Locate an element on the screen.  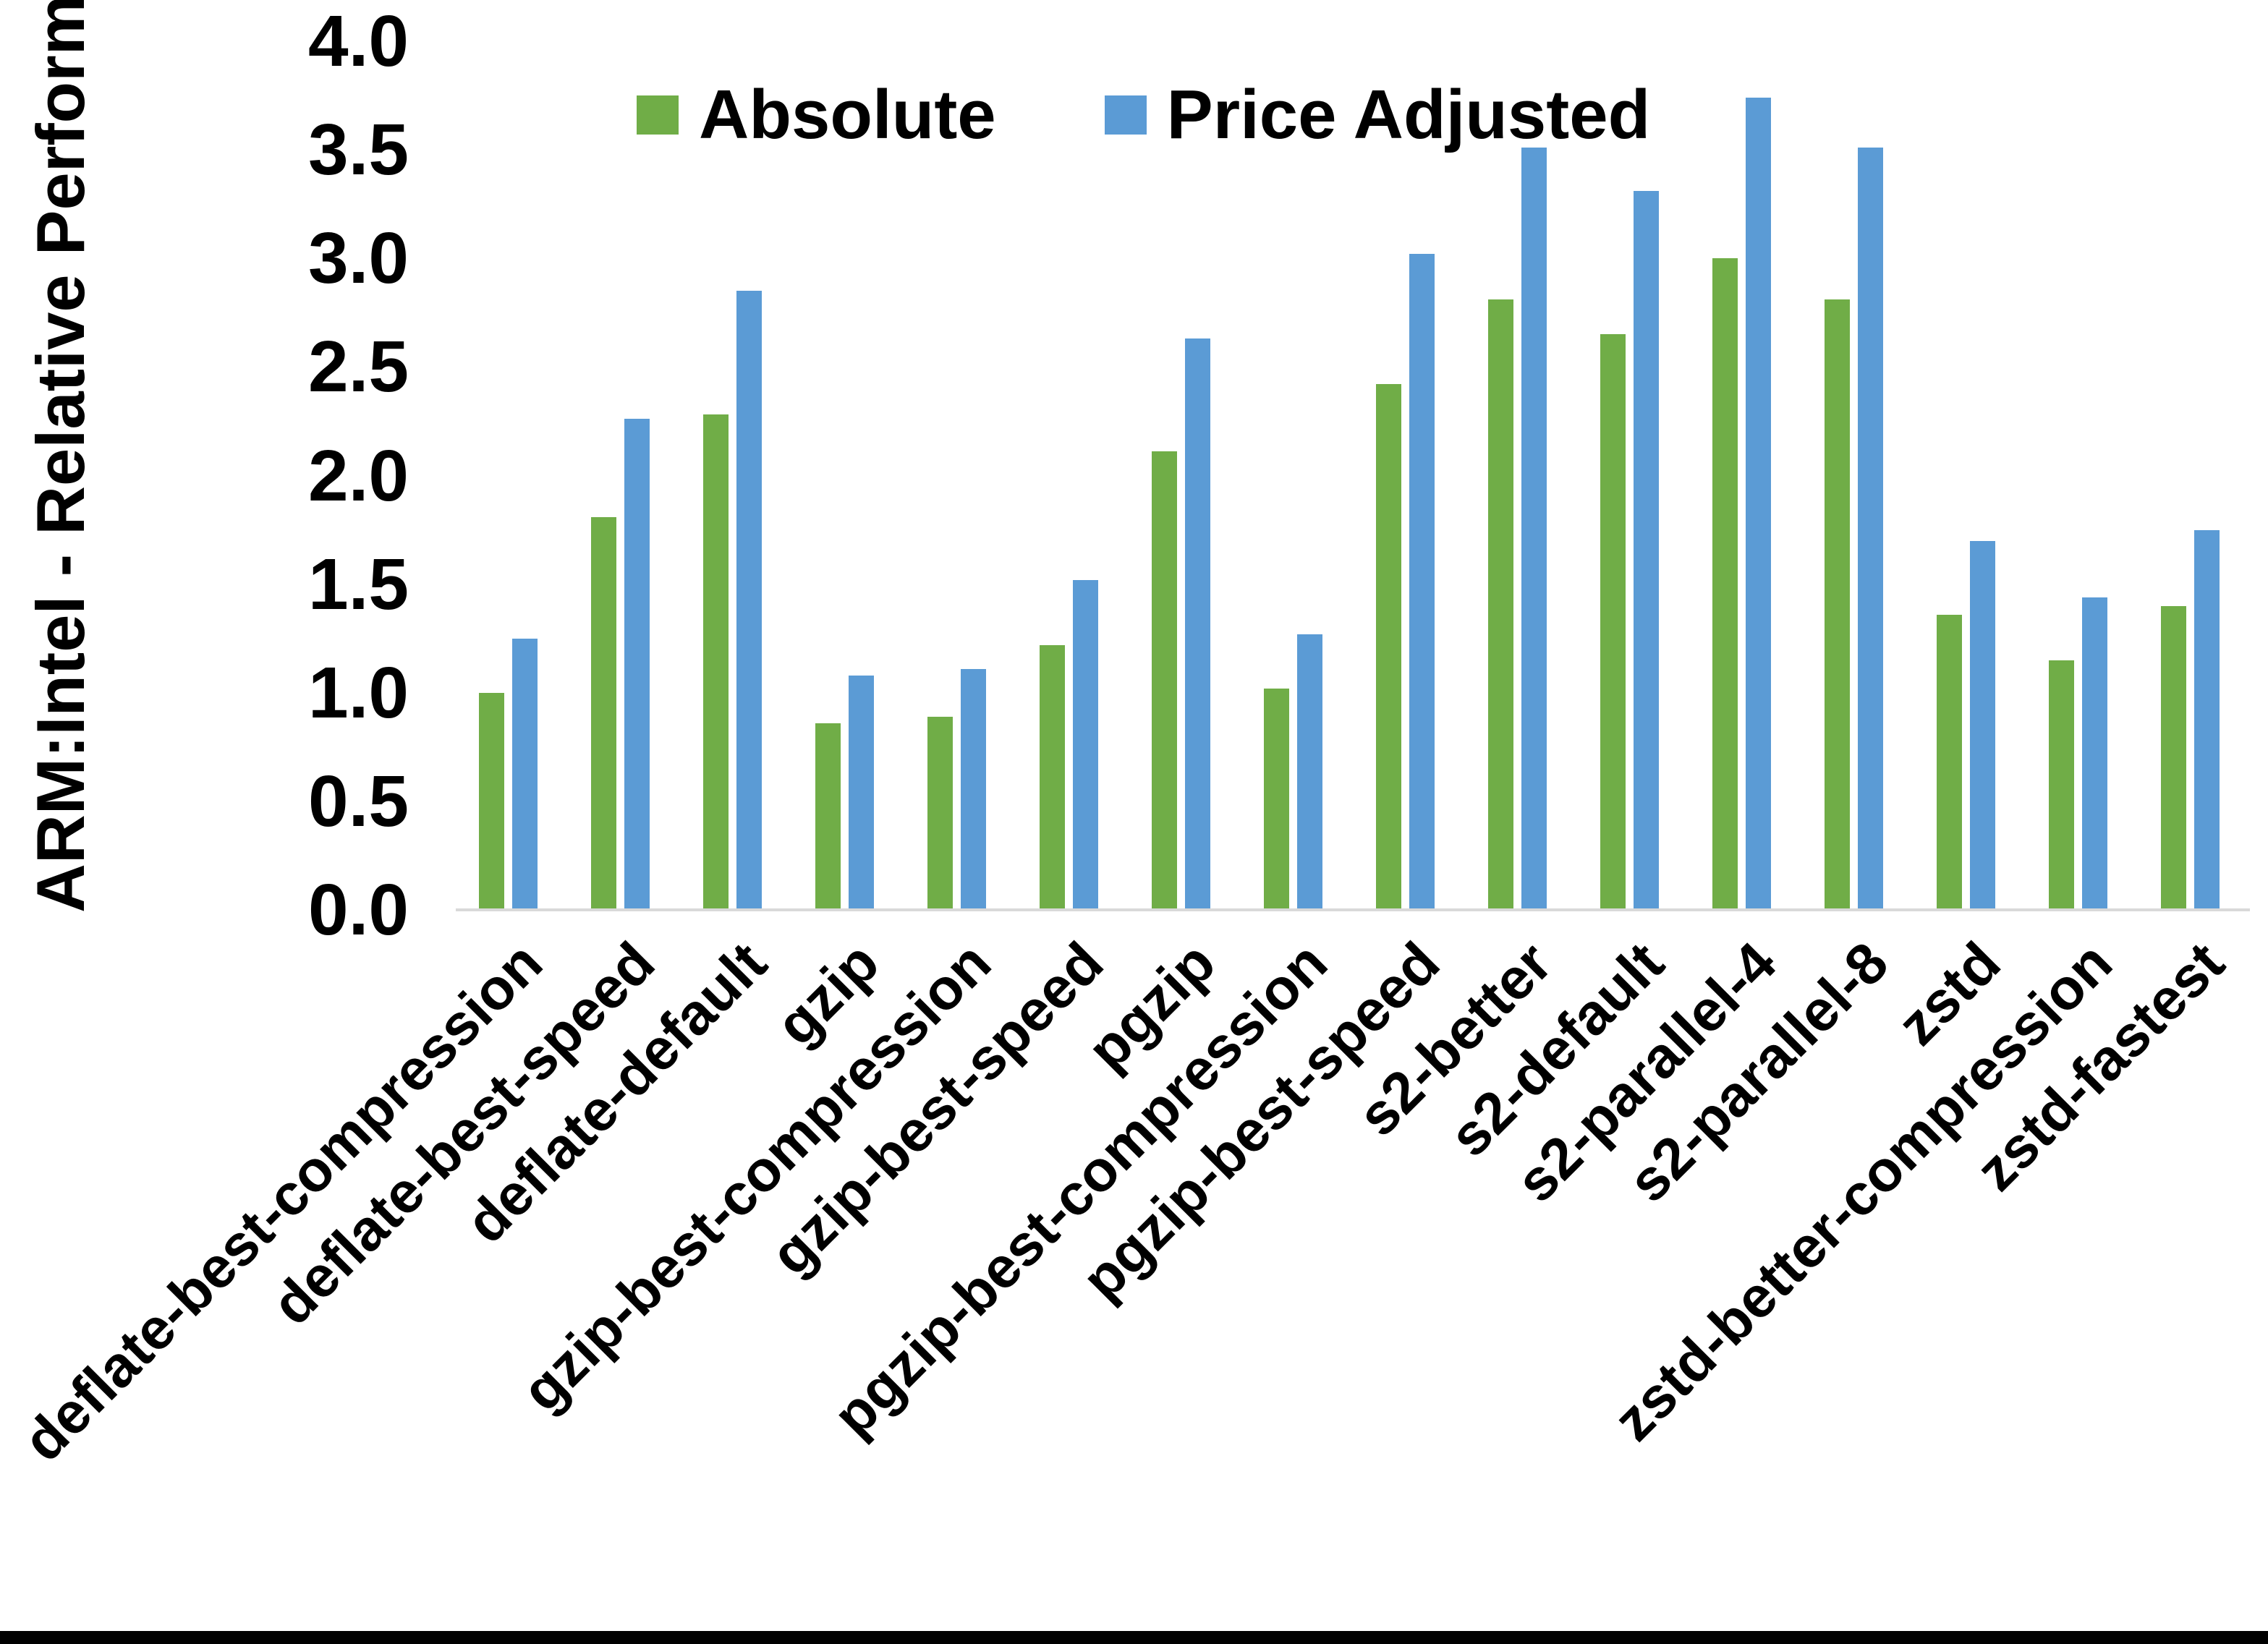
y-tick-label: 0.0 is located at coordinates (358, 909).